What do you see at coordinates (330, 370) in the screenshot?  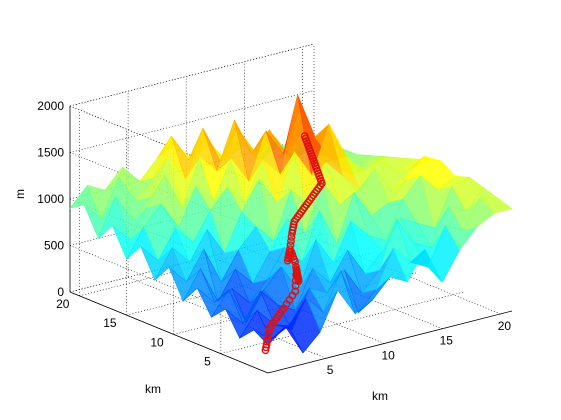 I see `x-tick-label: 5` at bounding box center [330, 370].